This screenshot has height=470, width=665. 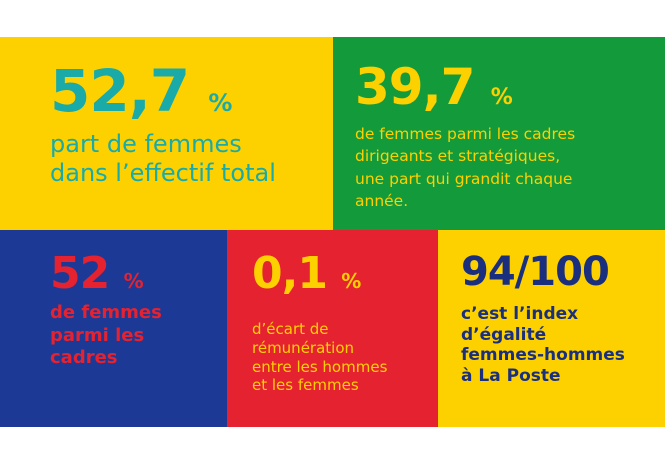 I want to click on stat-description: de femmes parmi les cadres, so click(x=106, y=336).